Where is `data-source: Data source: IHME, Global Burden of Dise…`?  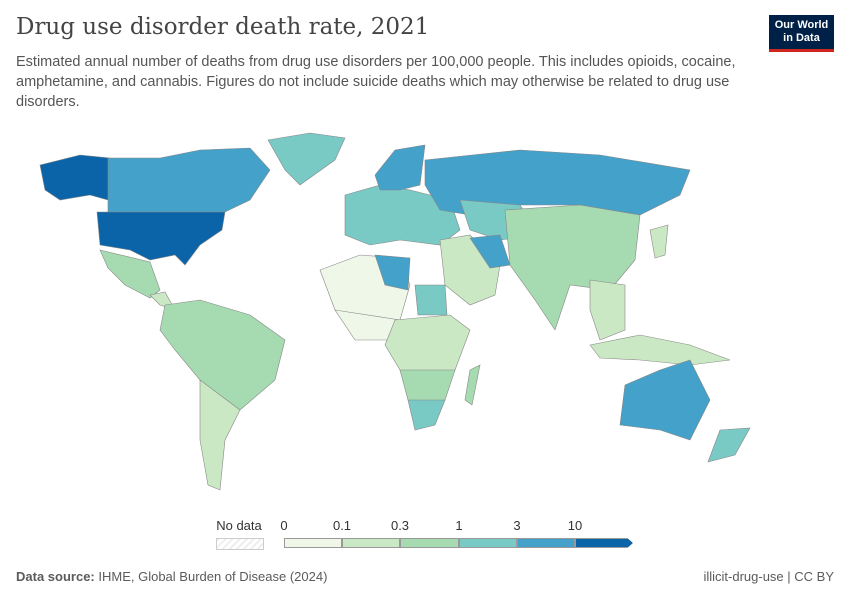 data-source: Data source: IHME, Global Burden of Dise… is located at coordinates (171, 576).